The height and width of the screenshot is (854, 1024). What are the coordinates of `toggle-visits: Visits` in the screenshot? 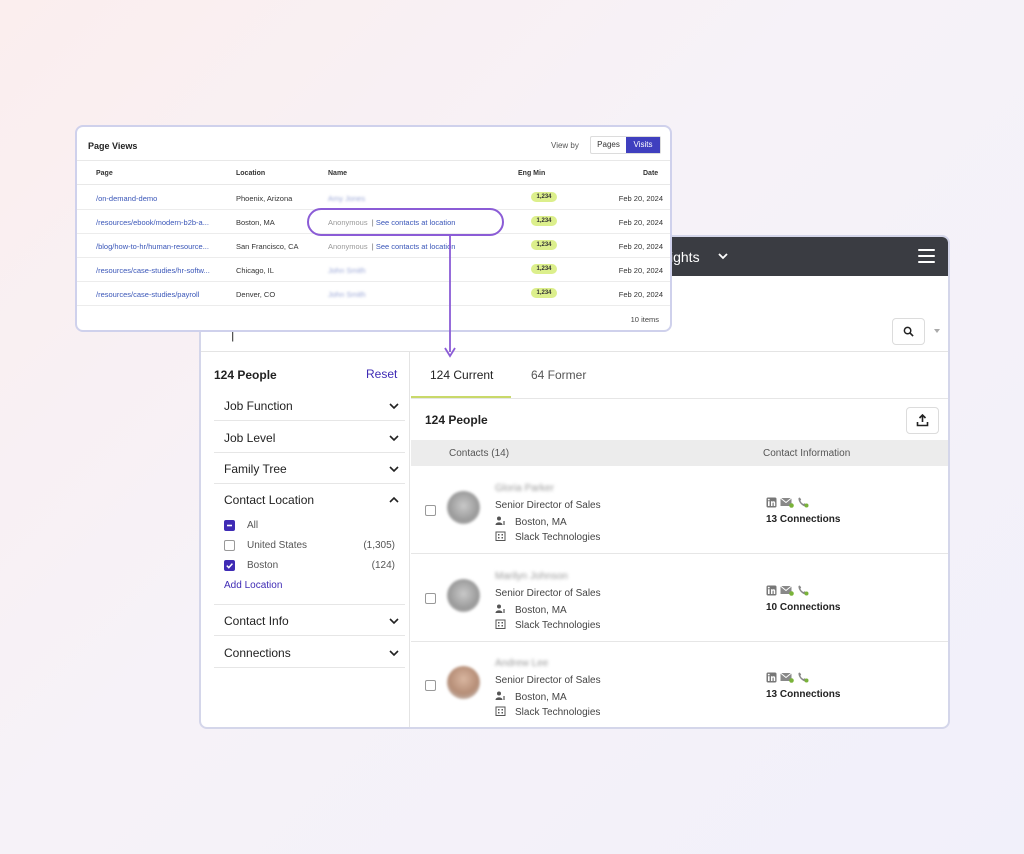 It's located at (643, 145).